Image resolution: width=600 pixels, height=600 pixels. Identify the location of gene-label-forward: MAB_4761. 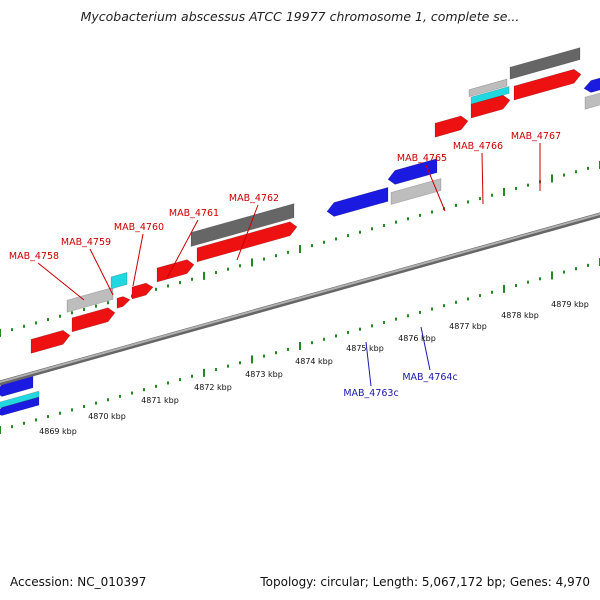
(194, 213).